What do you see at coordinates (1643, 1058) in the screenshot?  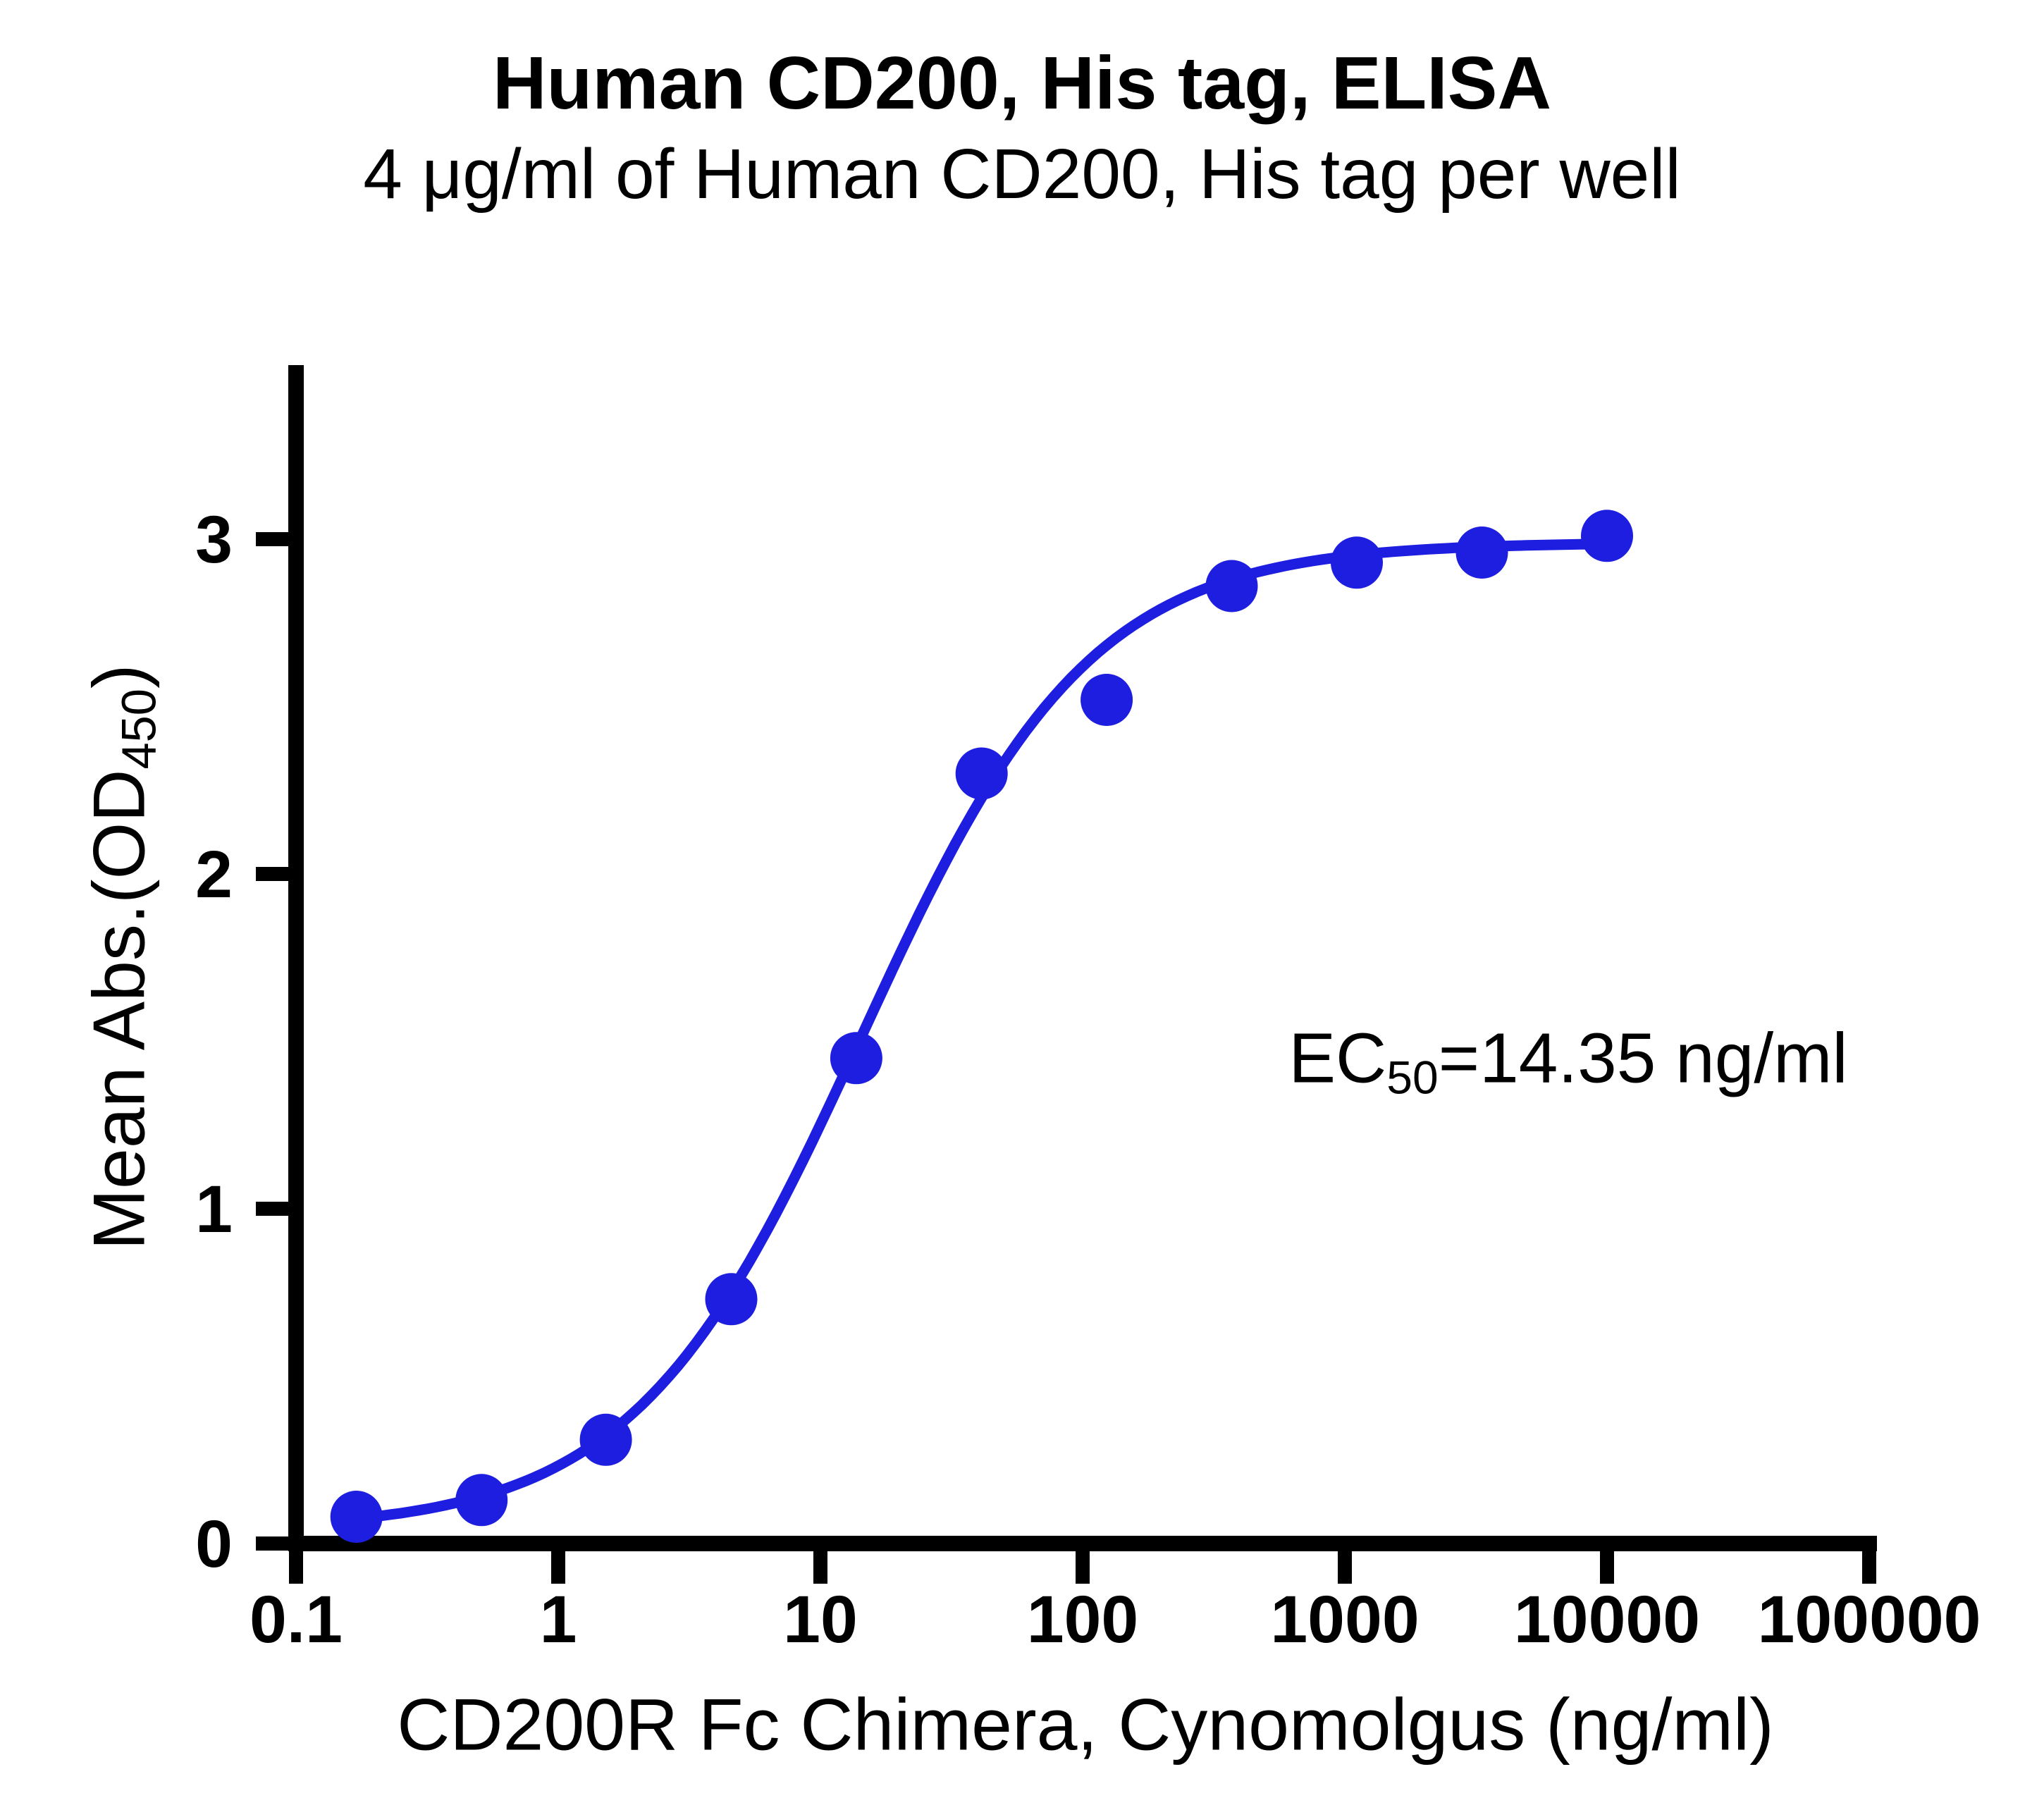 I see `ec50-annotation-value: =14.35 ng/ml` at bounding box center [1643, 1058].